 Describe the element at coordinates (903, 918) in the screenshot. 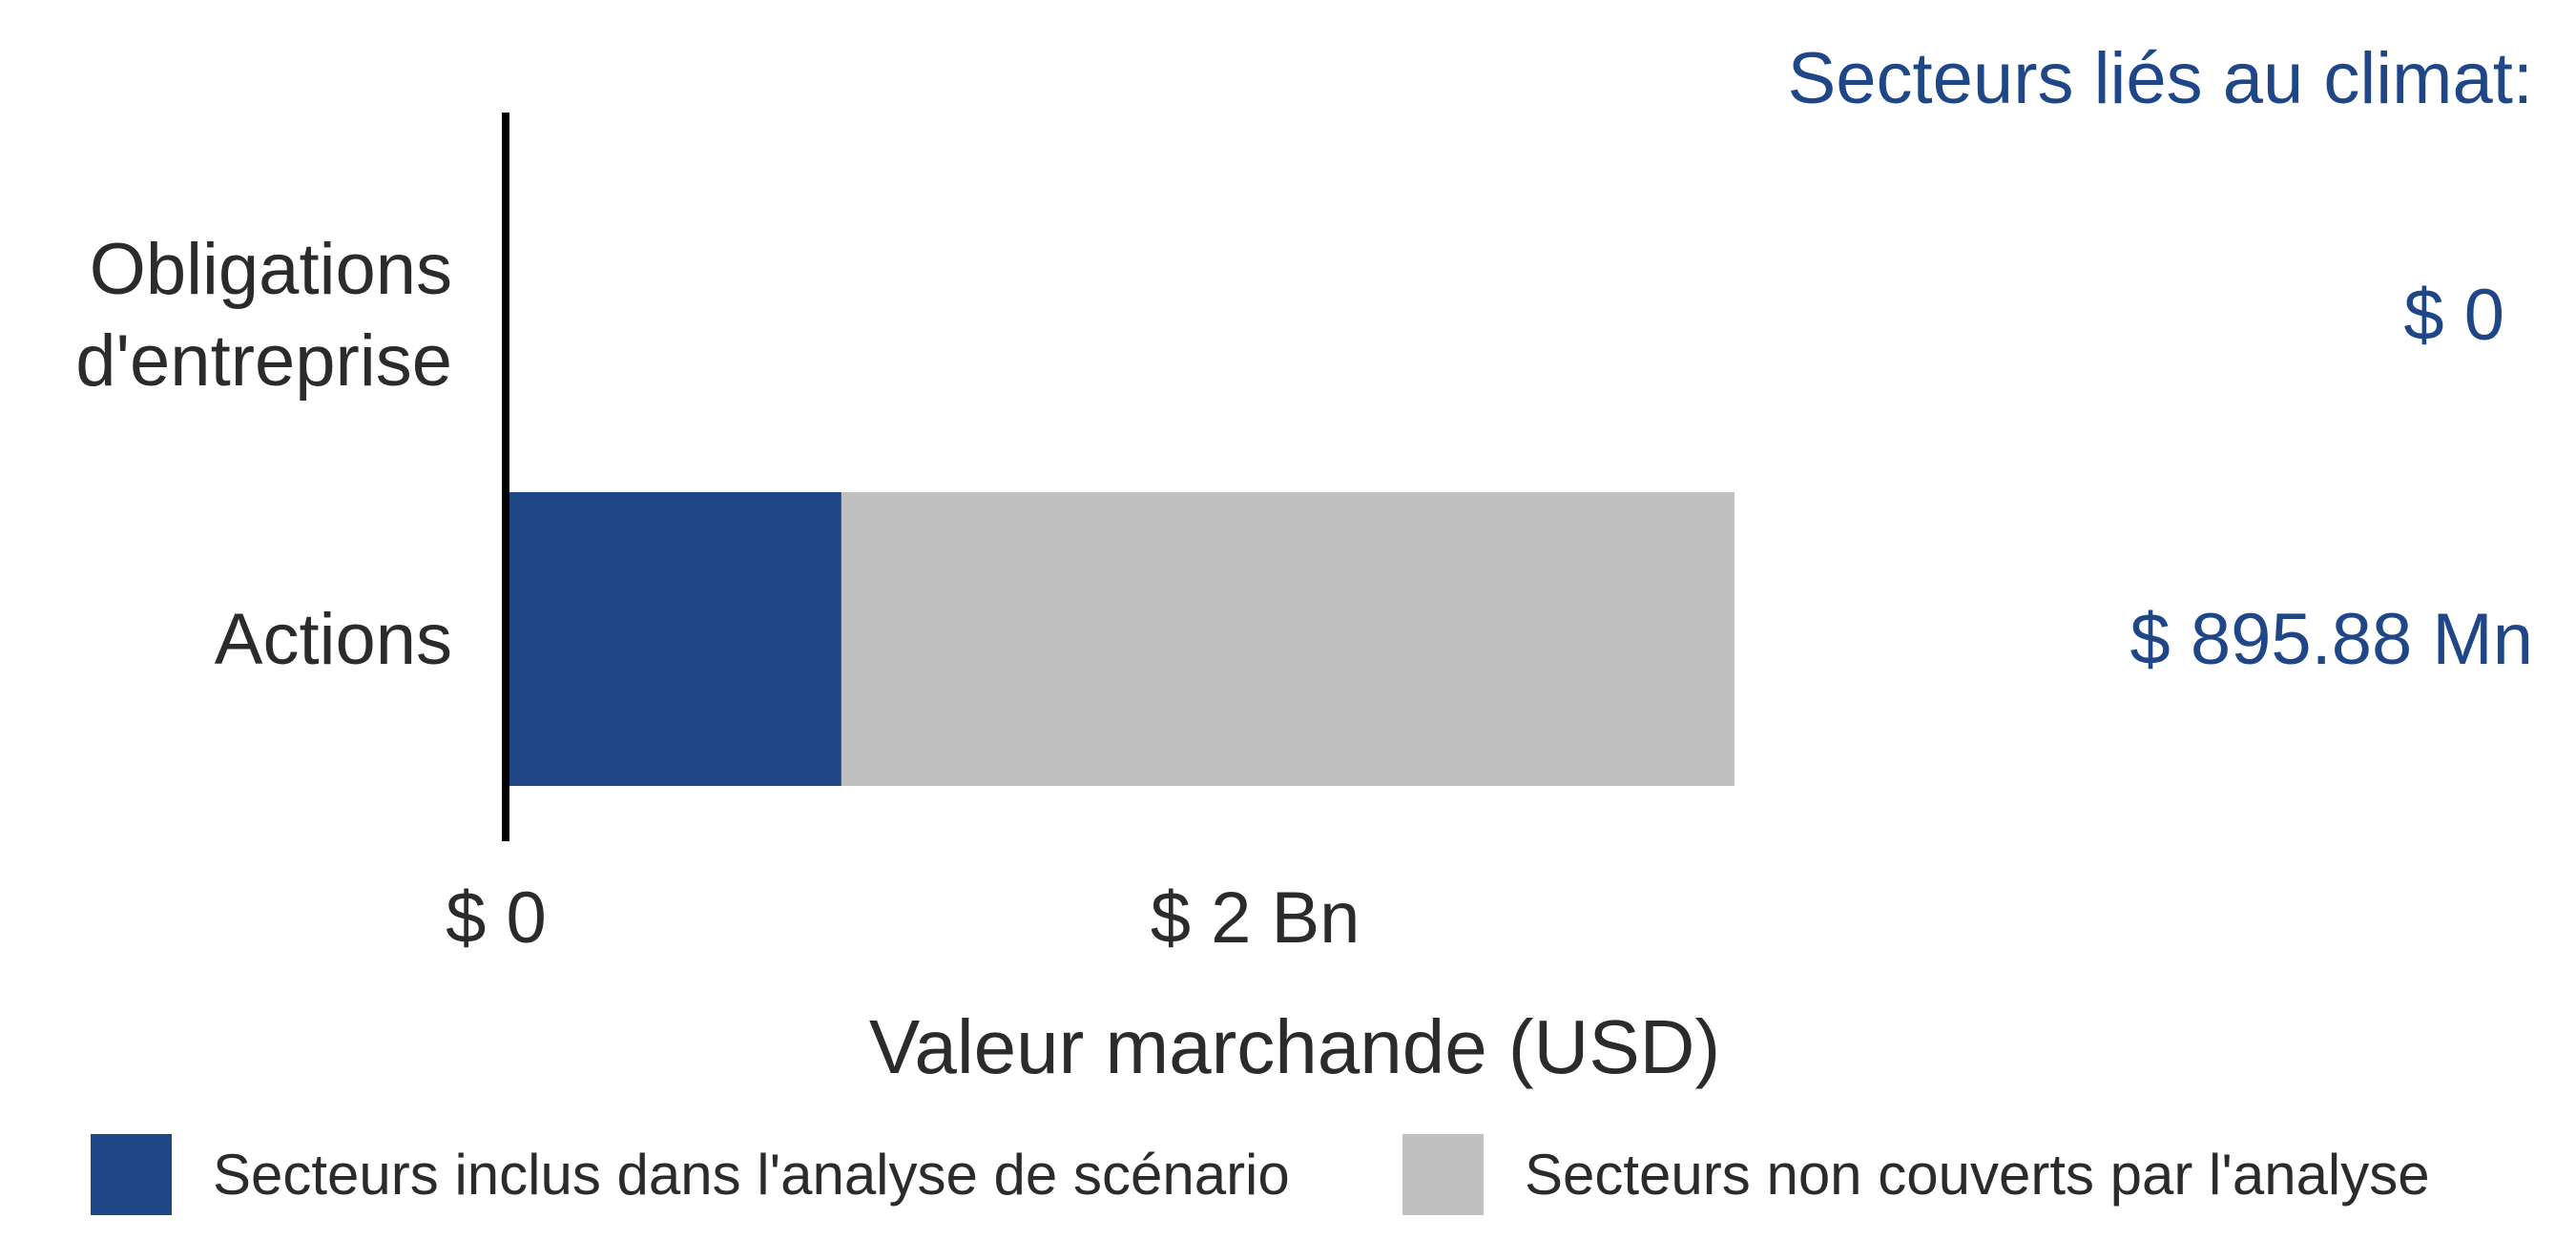

I see `x-tick-labels: $ 0 $ 2 Bn` at that location.